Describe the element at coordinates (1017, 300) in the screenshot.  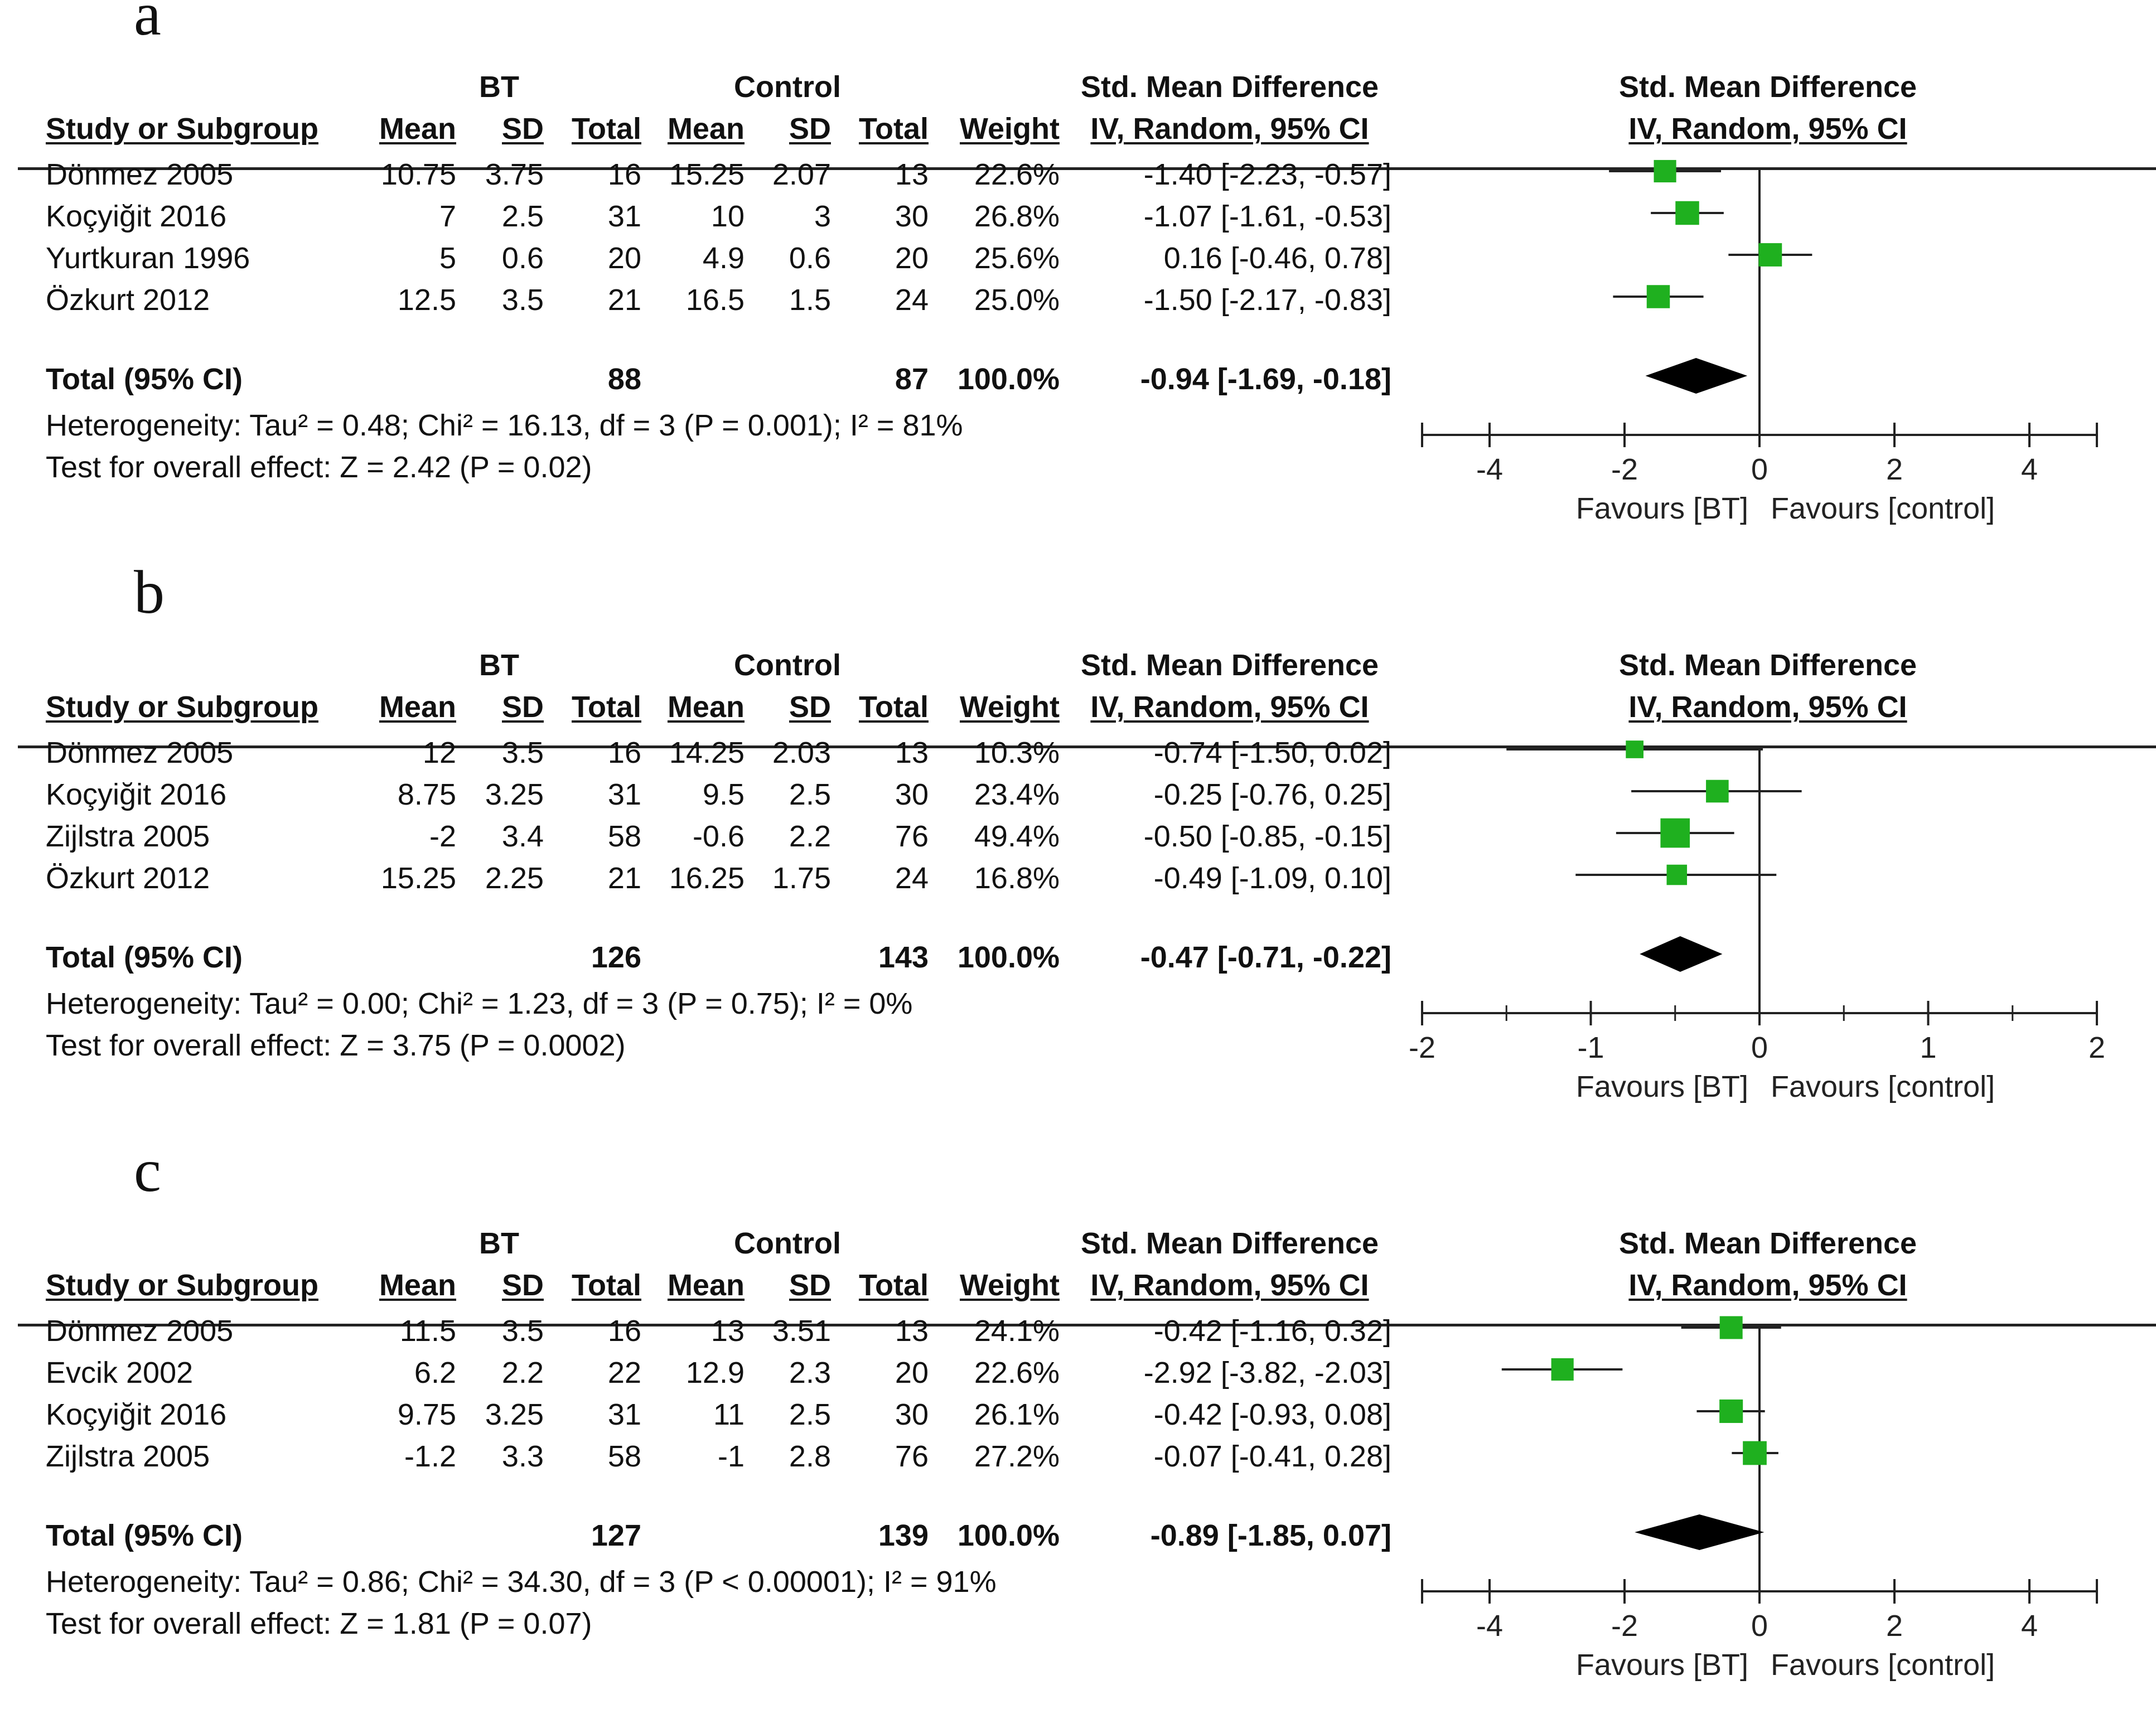
I see `cell-weight: 25.0%` at that location.